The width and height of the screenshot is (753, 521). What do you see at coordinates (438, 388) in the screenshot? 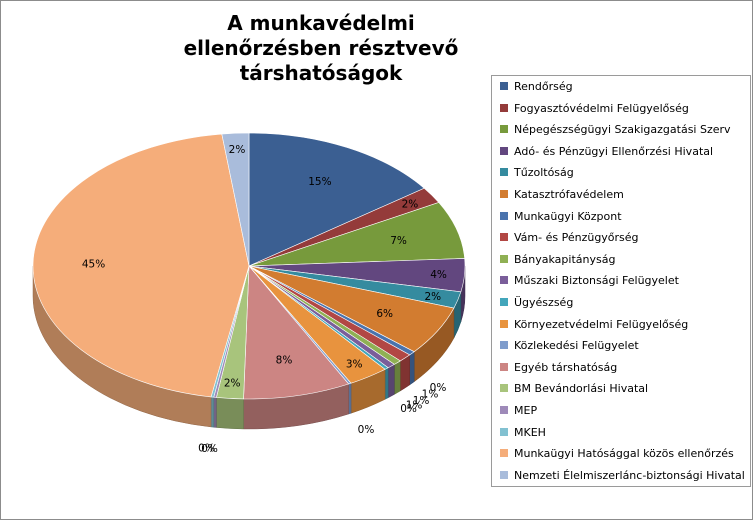
I see `data-label-7: 0%` at bounding box center [438, 388].